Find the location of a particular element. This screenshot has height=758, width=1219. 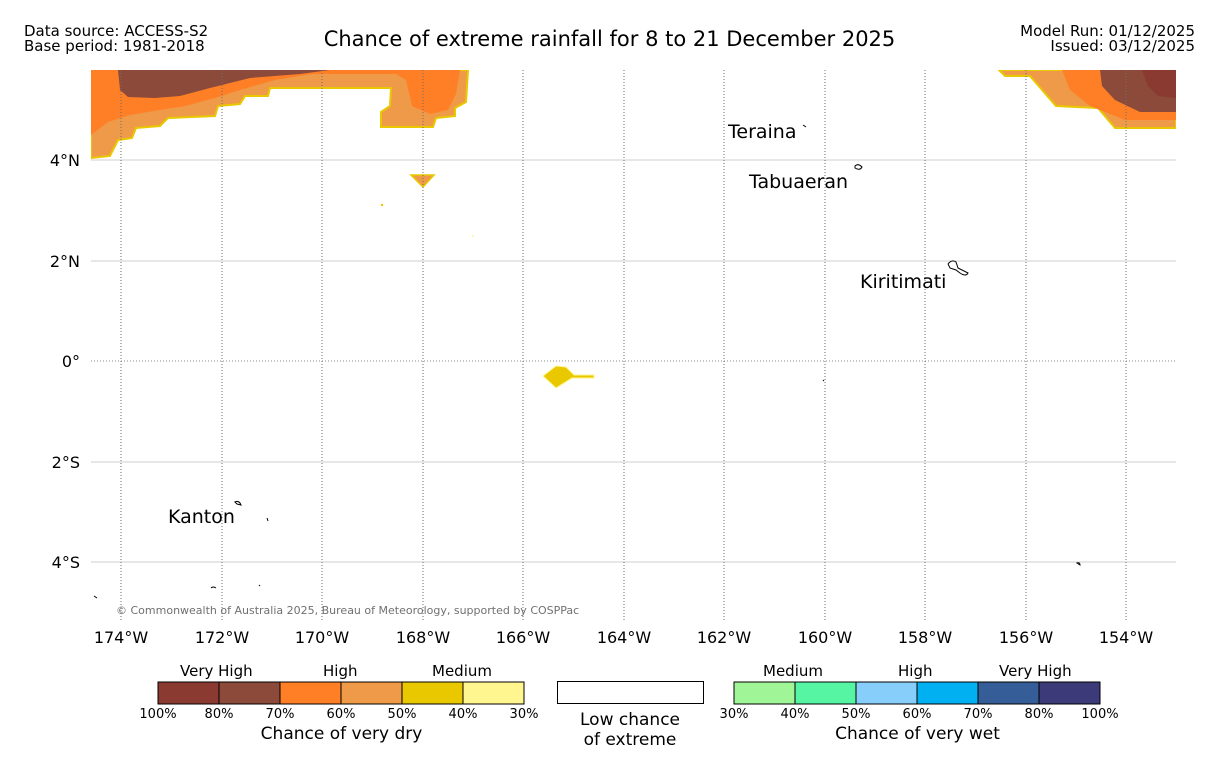

lon-label-162w: 162°W is located at coordinates (724, 637).